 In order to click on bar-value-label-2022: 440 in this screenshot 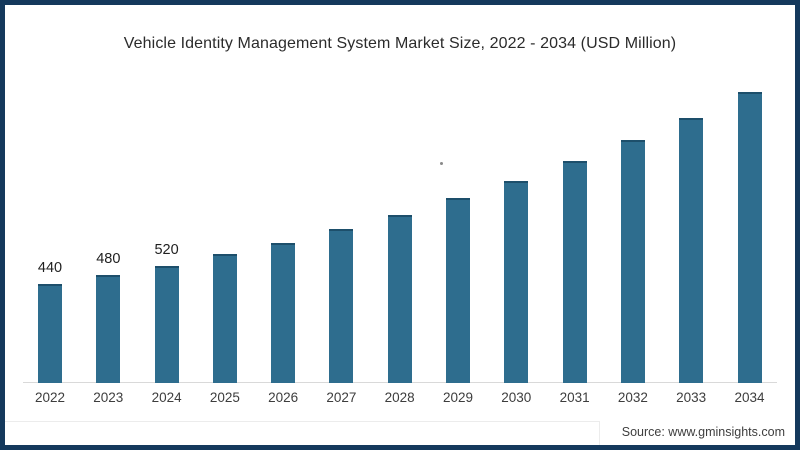, I will do `click(50, 268)`.